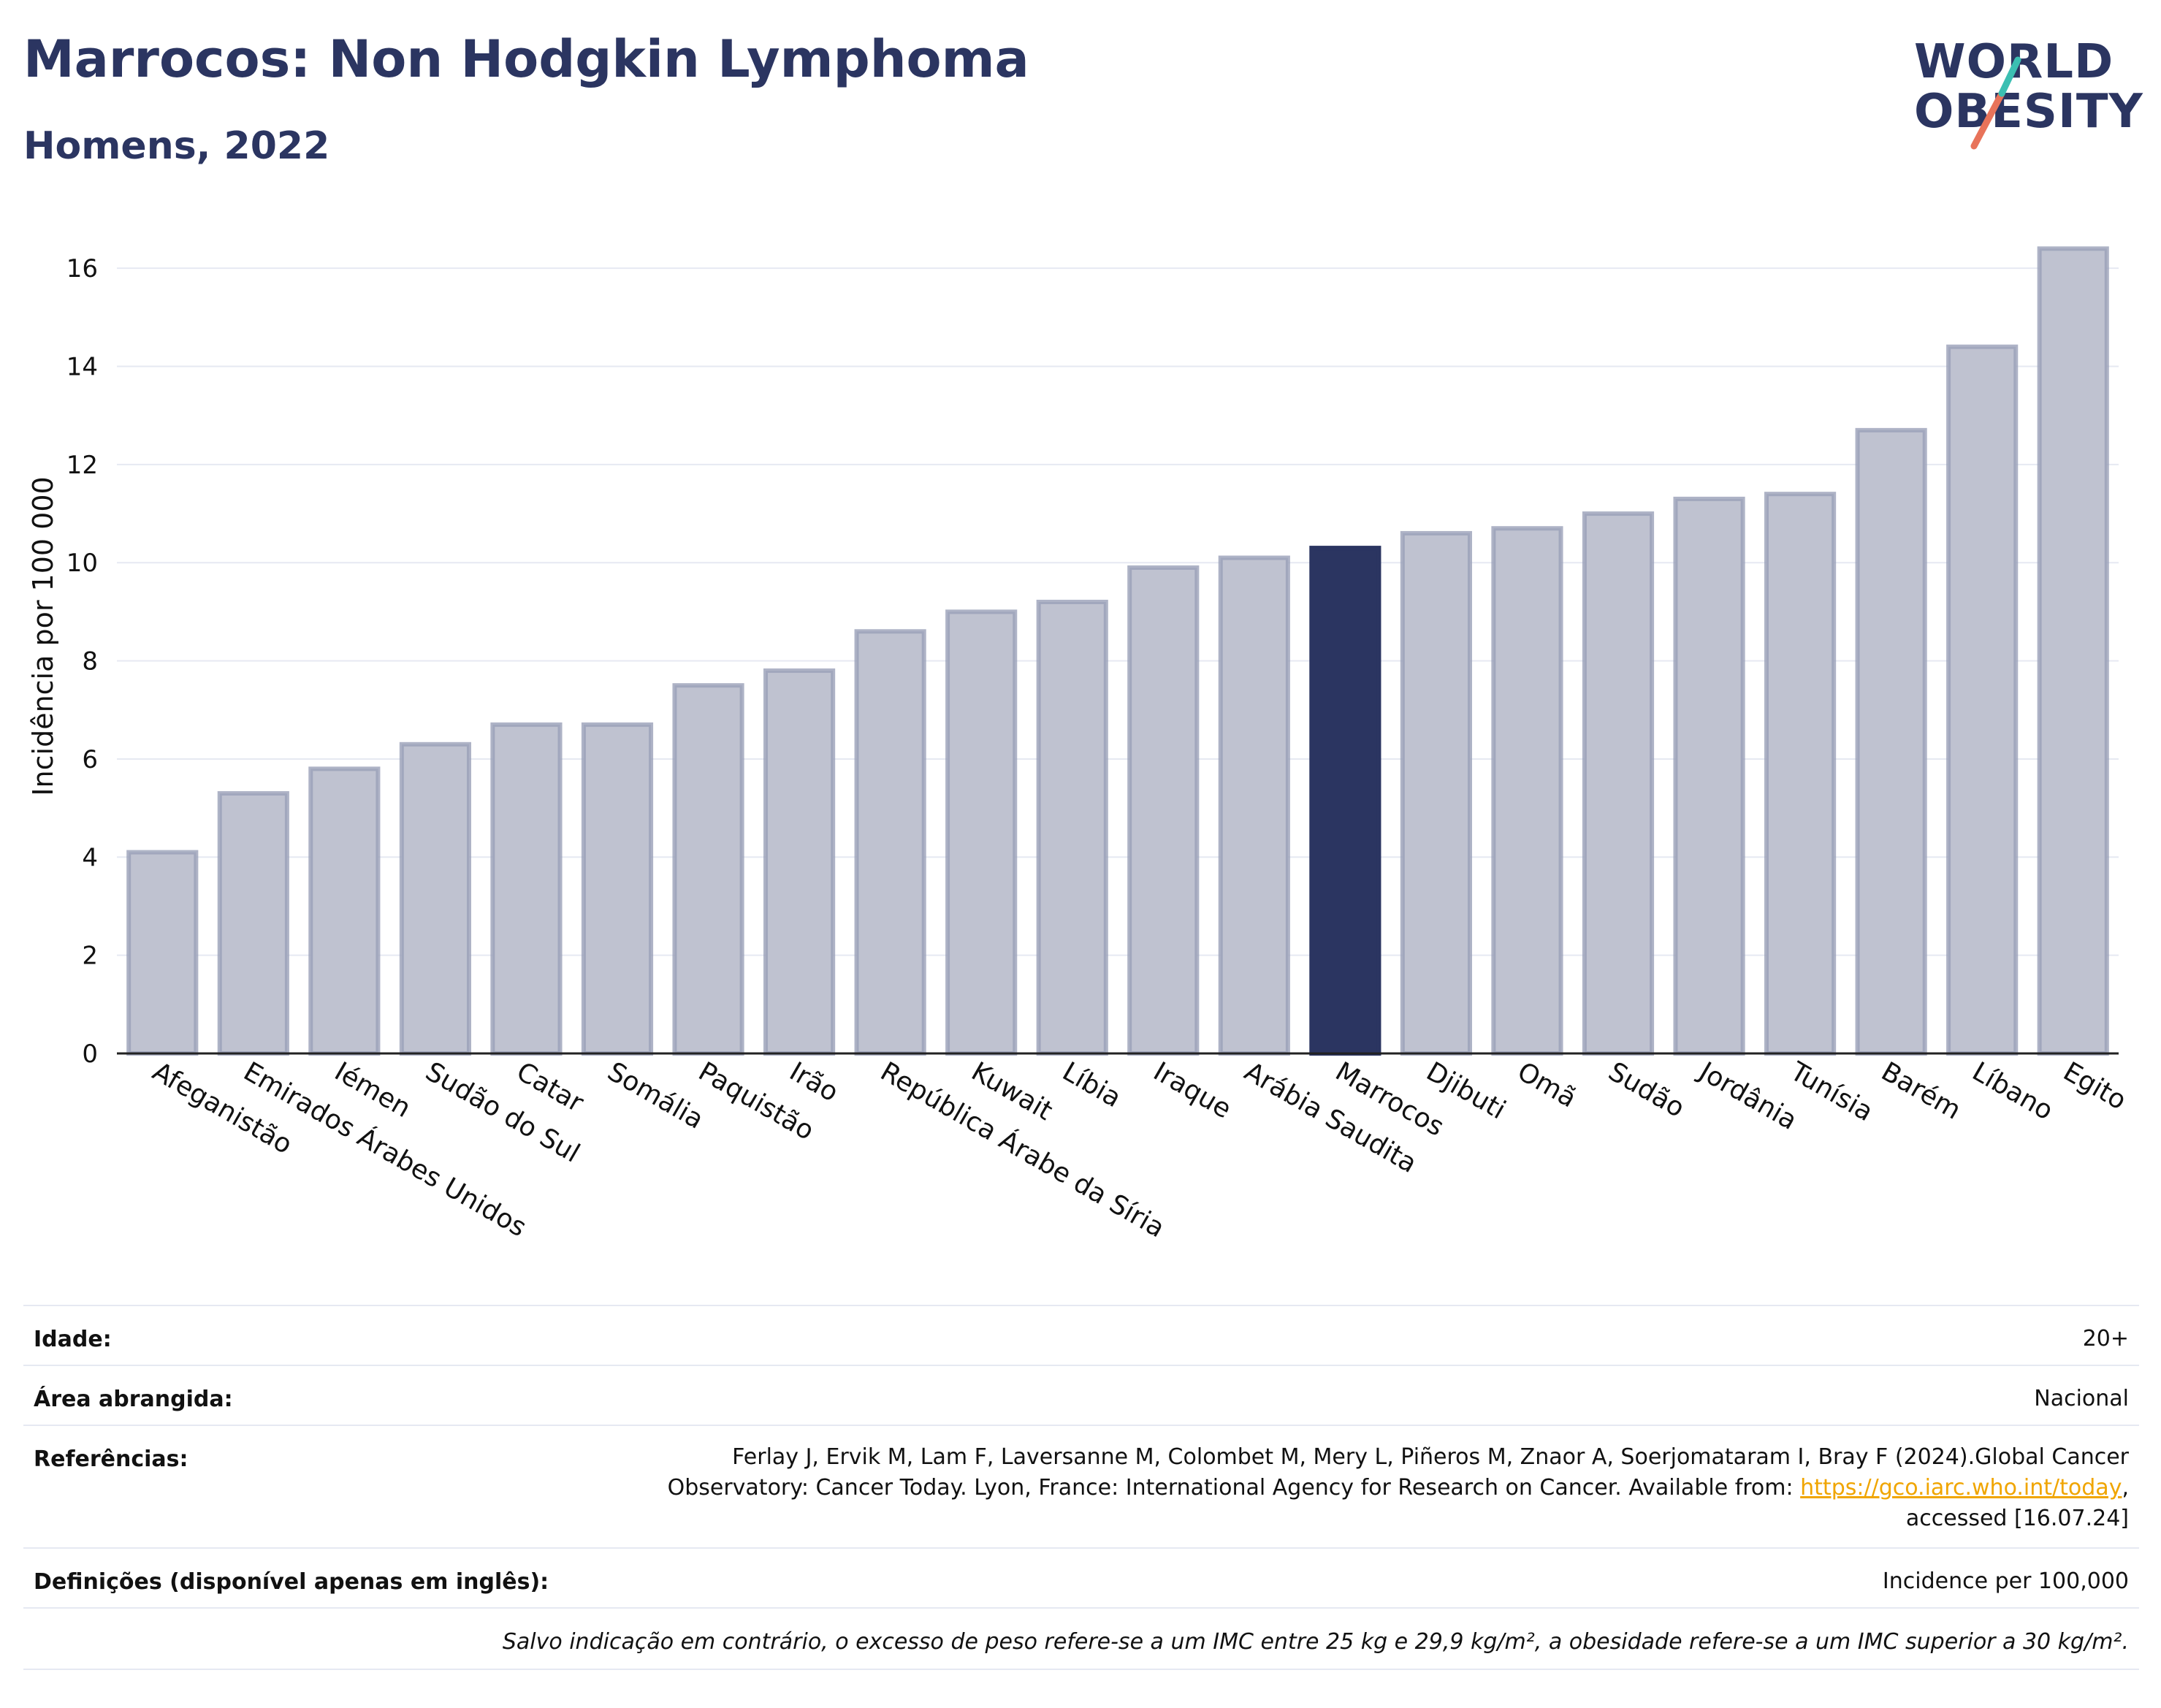 The image size is (2161, 1708). What do you see at coordinates (1996, 103) in the screenshot?
I see `logo-slash-icon` at bounding box center [1996, 103].